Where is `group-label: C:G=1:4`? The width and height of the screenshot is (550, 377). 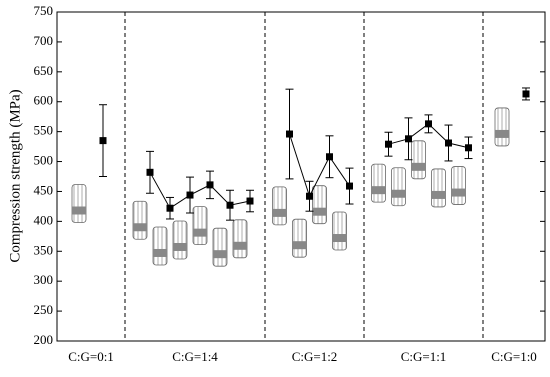 group-label: C:G=1:4 is located at coordinates (195, 356).